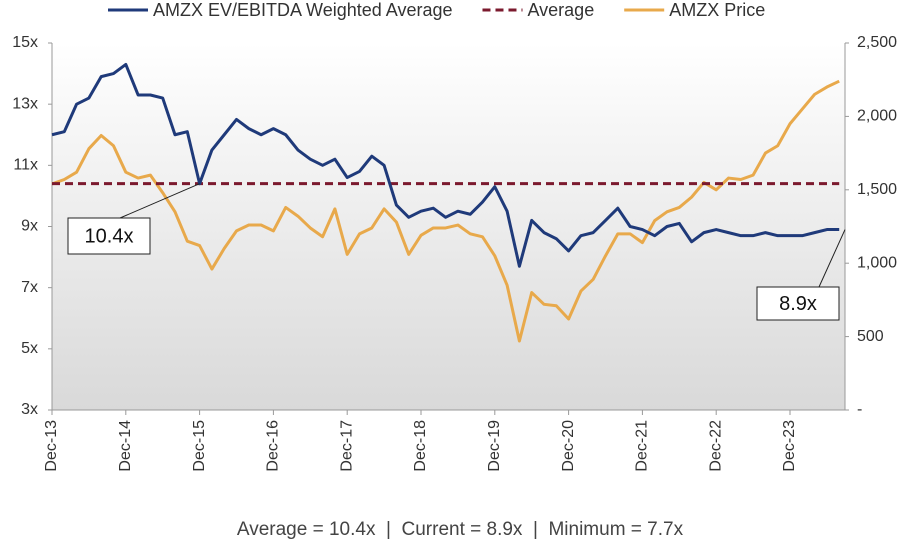 The width and height of the screenshot is (920, 547). I want to click on y2-tick-label: -, so click(859, 409).